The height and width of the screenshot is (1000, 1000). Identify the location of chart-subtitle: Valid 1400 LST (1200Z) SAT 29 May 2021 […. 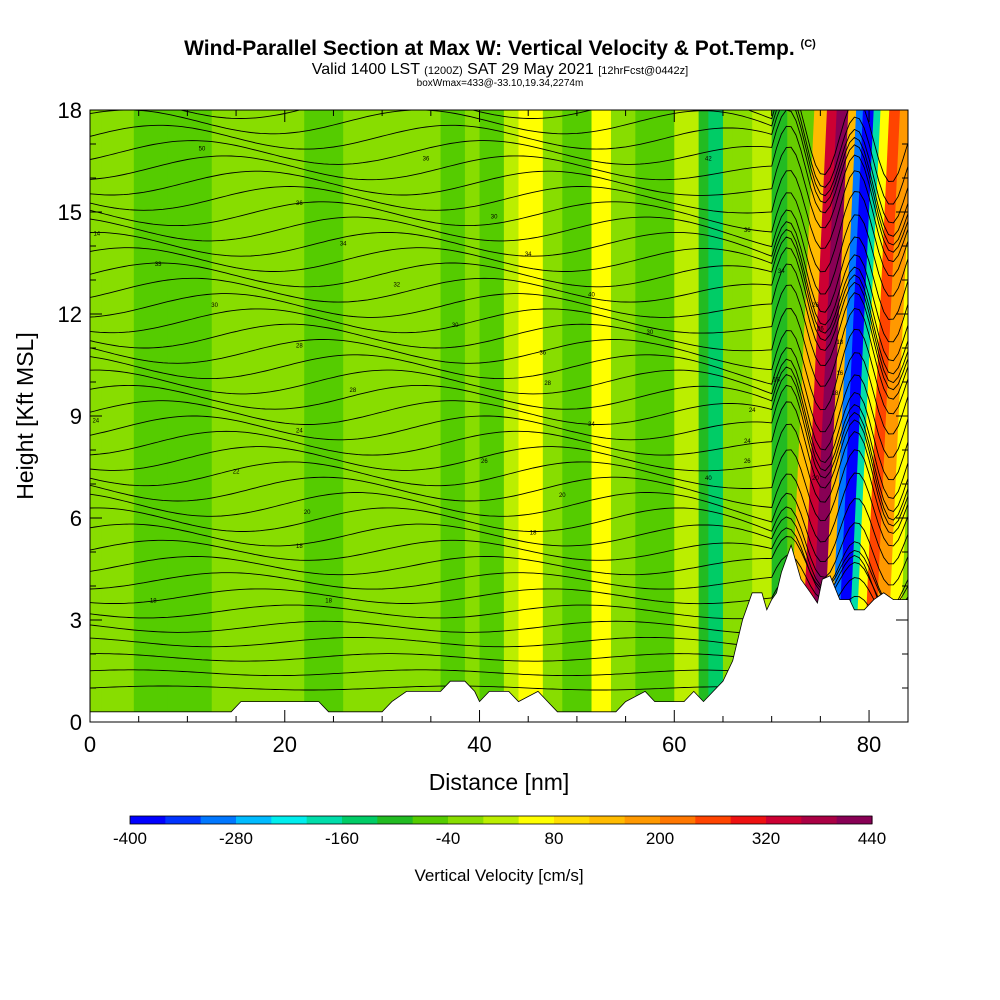
(500, 70).